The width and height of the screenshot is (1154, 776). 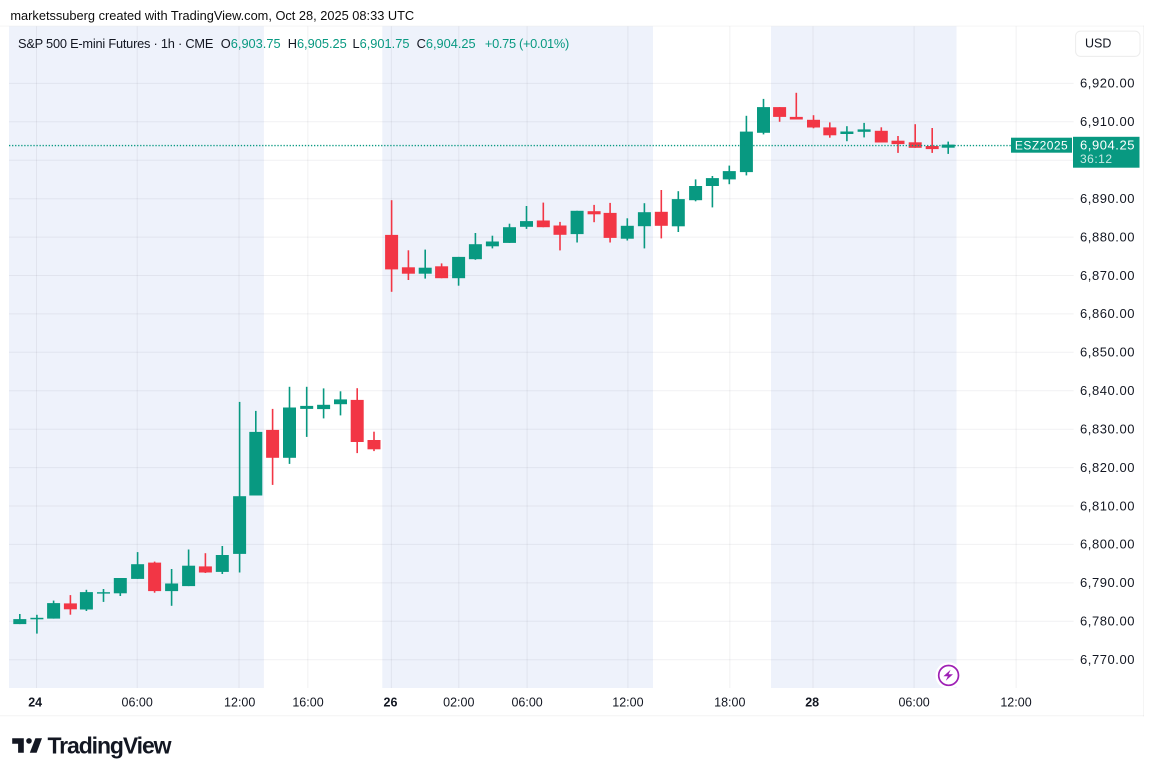 What do you see at coordinates (1107, 198) in the screenshot?
I see `svg-text: 6,890.00` at bounding box center [1107, 198].